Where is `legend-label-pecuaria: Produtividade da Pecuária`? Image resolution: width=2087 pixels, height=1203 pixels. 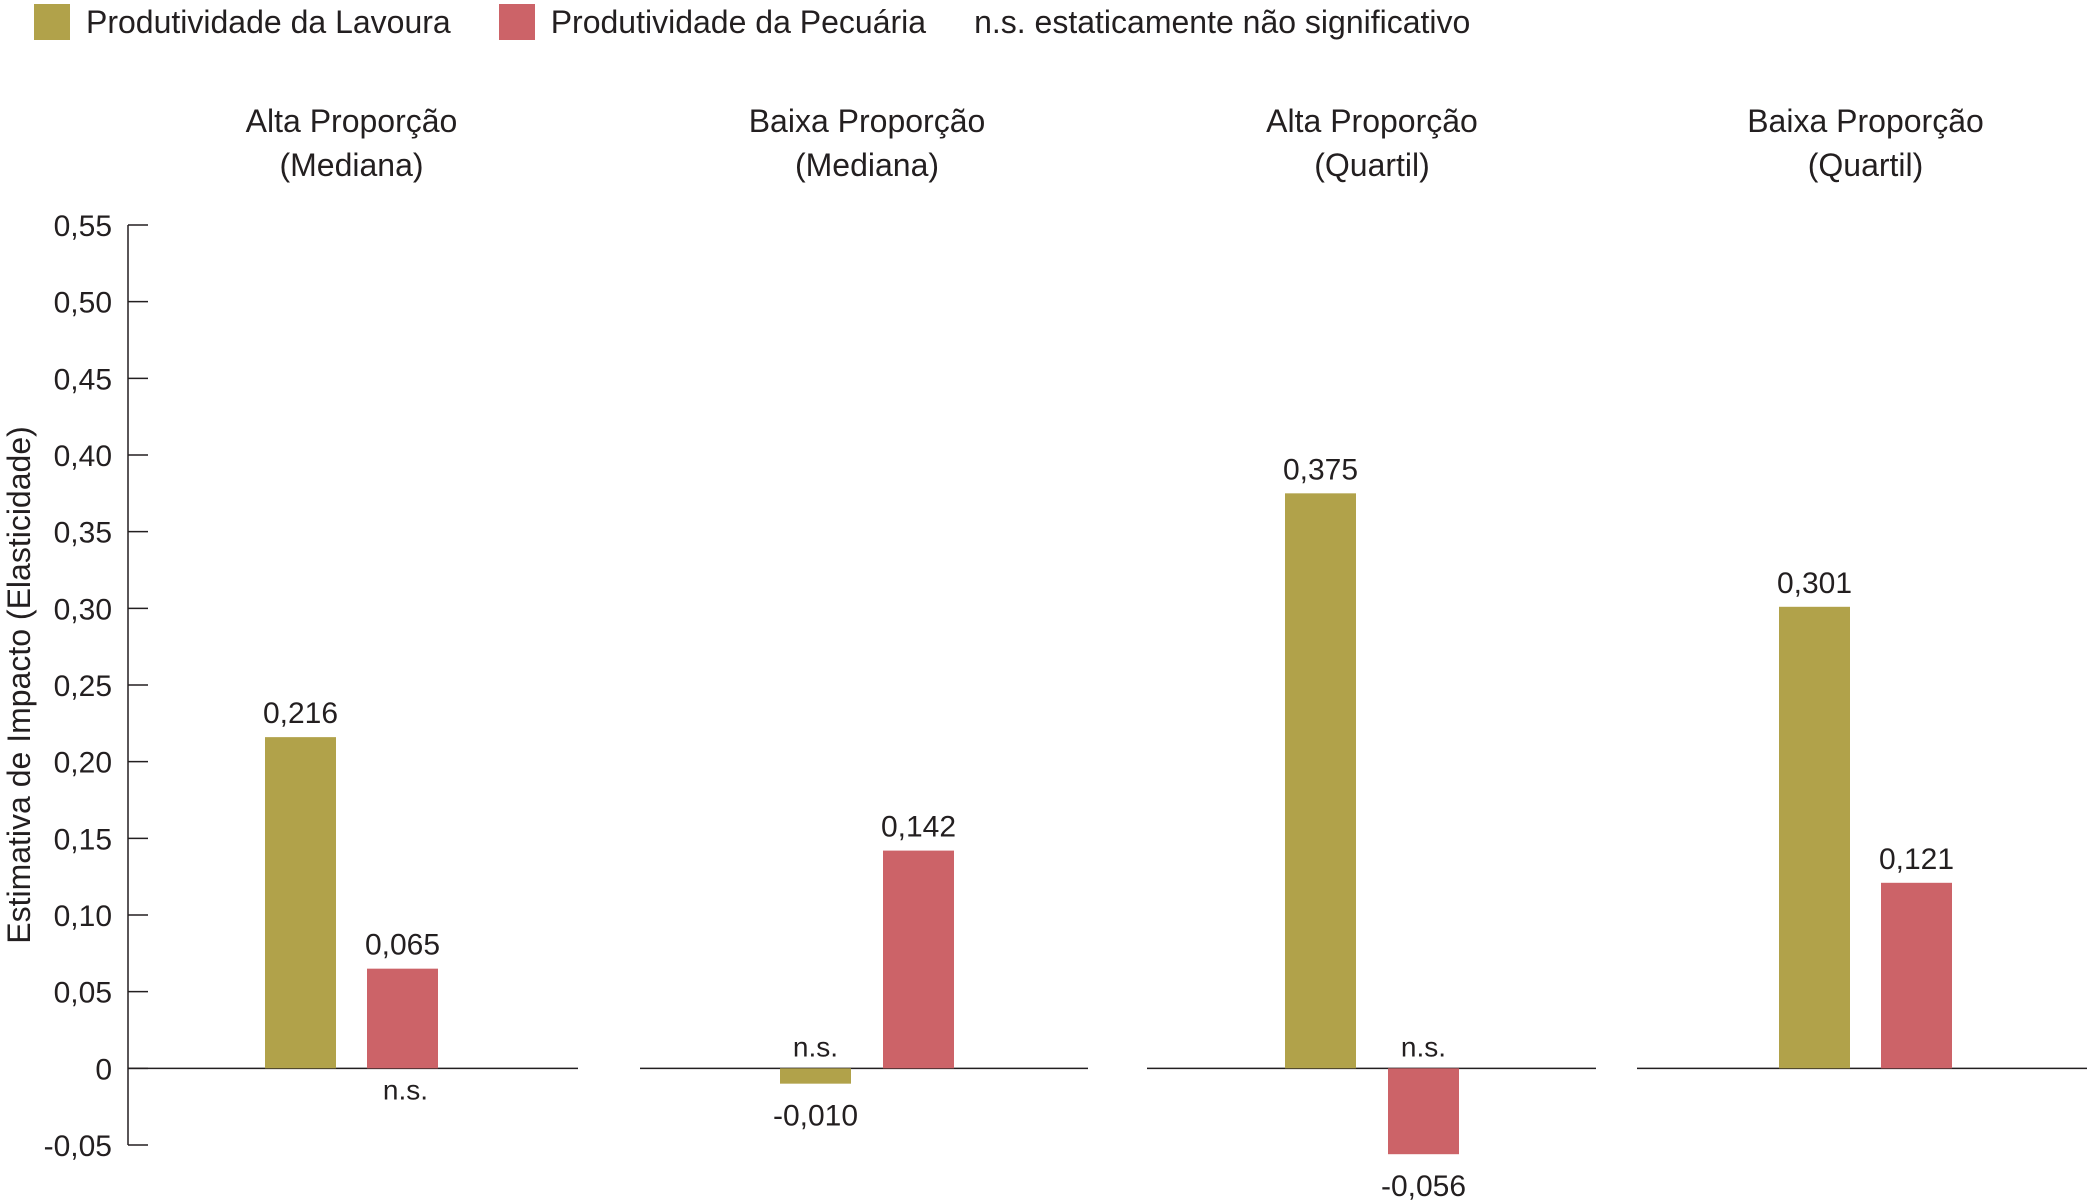 legend-label-pecuaria: Produtividade da Pecuária is located at coordinates (738, 21).